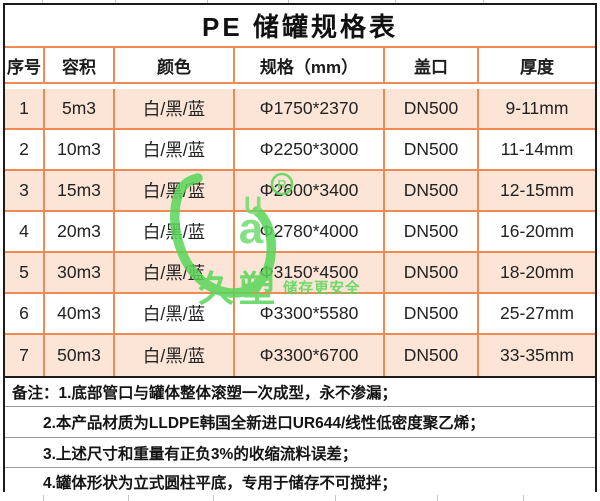 The width and height of the screenshot is (600, 501). I want to click on note-row-3: 3.上述尺寸和重量有正负3%的收缩流料误差；, so click(300, 453).